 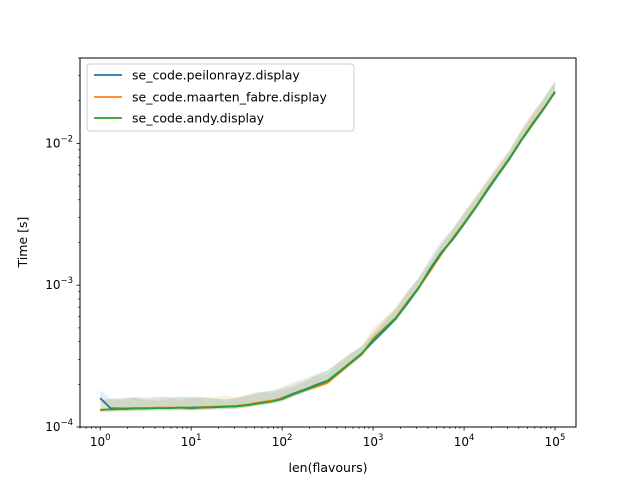 What do you see at coordinates (191, 441) in the screenshot?
I see `x-tick-label: 10¹` at bounding box center [191, 441].